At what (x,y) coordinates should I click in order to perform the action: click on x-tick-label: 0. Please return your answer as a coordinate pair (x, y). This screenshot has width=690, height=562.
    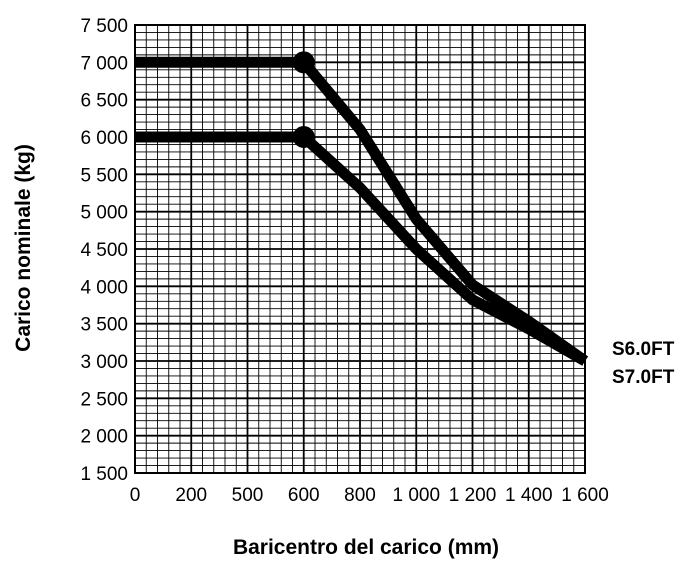
    Looking at the image, I should click on (135, 495).